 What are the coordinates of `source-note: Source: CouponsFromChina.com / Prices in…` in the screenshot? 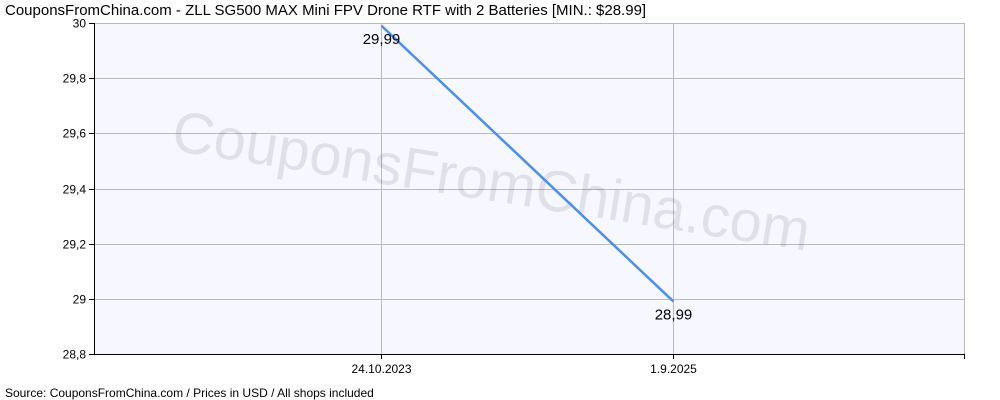 It's located at (189, 393).